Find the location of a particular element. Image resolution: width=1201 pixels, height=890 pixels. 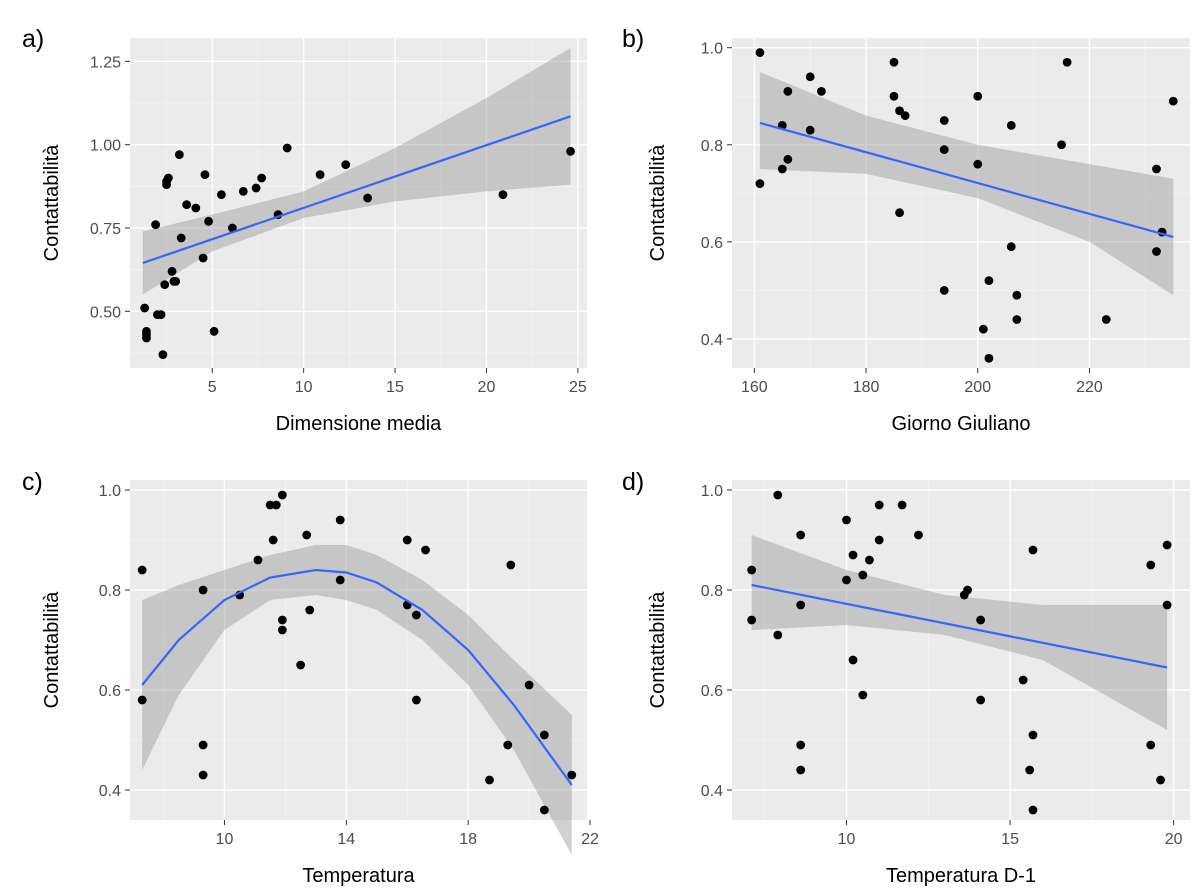

y-axis-title: Contattabilità is located at coordinates (658, 203).